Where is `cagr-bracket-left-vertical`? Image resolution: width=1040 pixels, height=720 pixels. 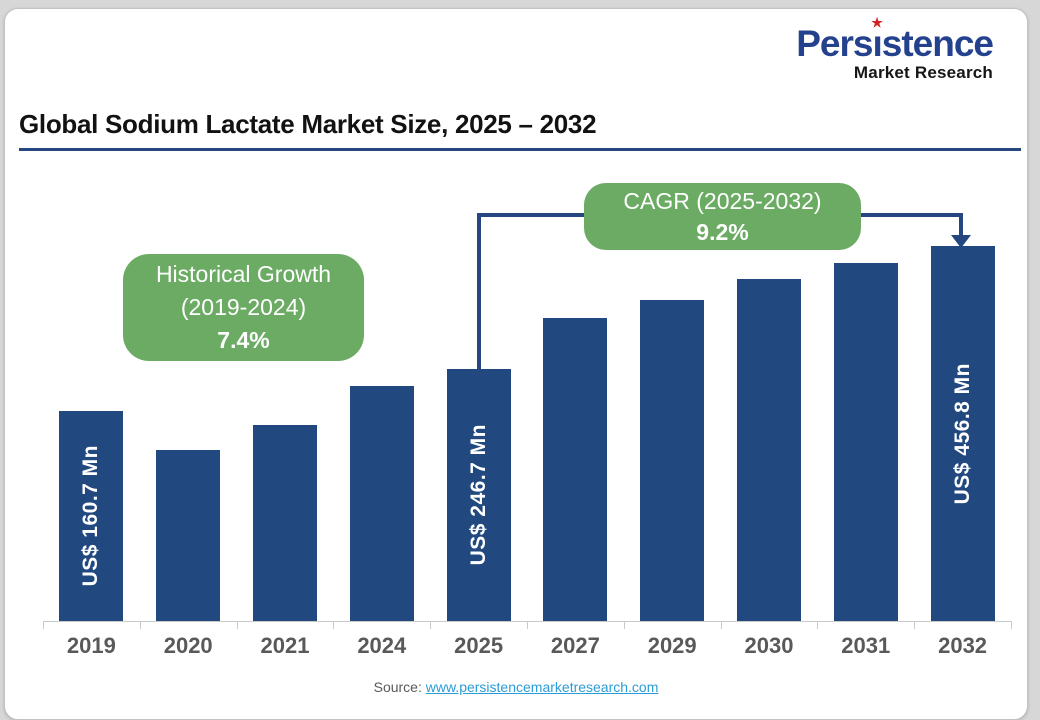 cagr-bracket-left-vertical is located at coordinates (479, 291).